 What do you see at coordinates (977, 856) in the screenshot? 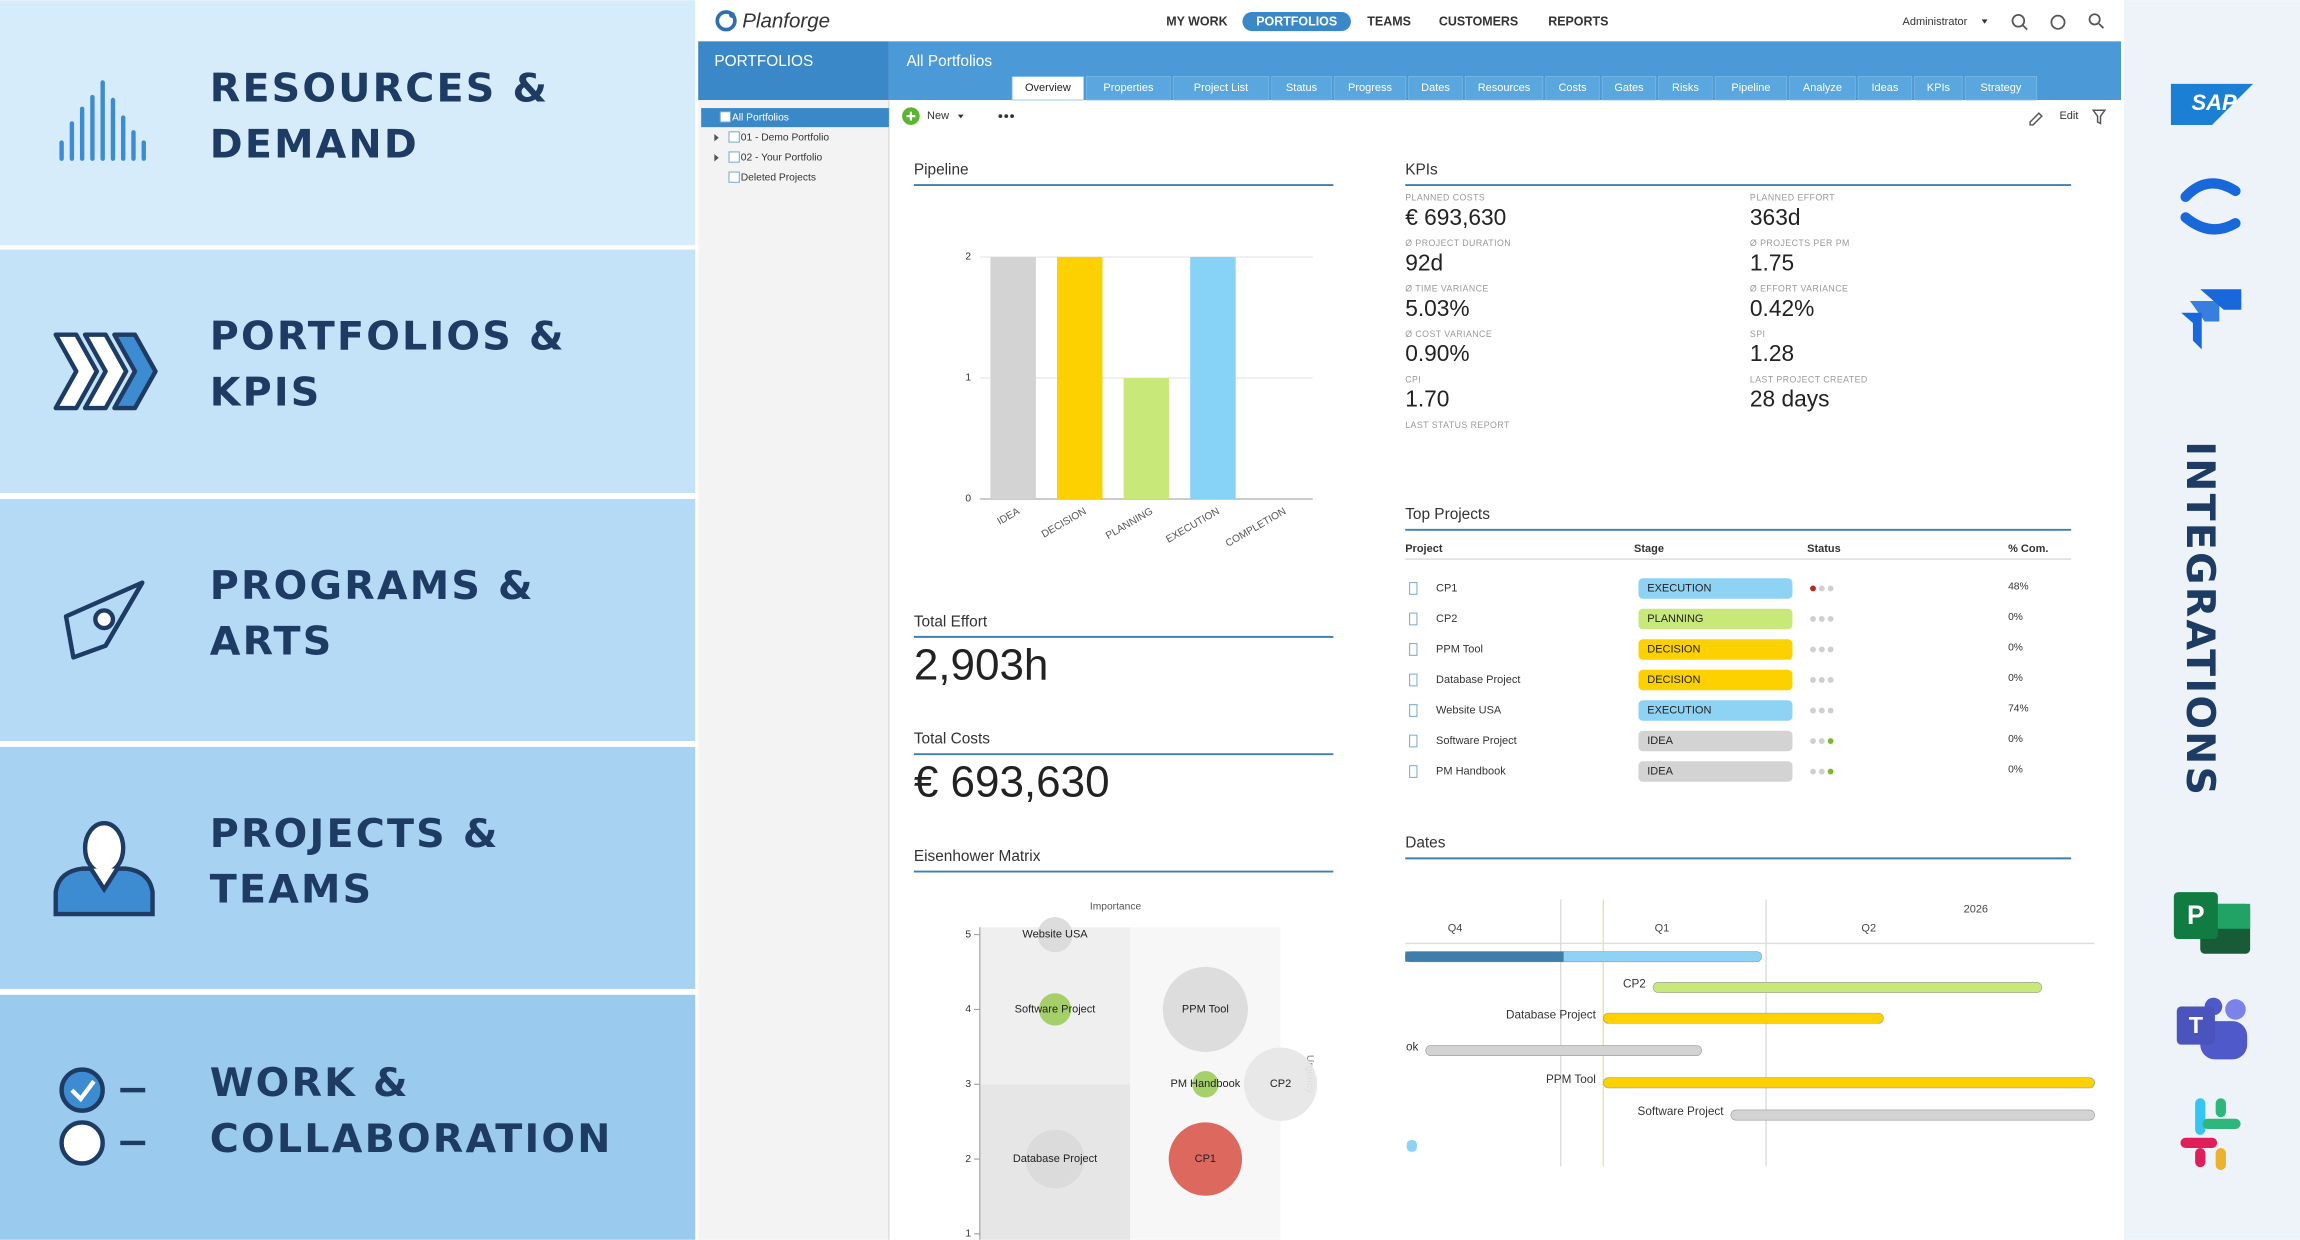
I see `section-title: Eisenhower Matrix` at bounding box center [977, 856].